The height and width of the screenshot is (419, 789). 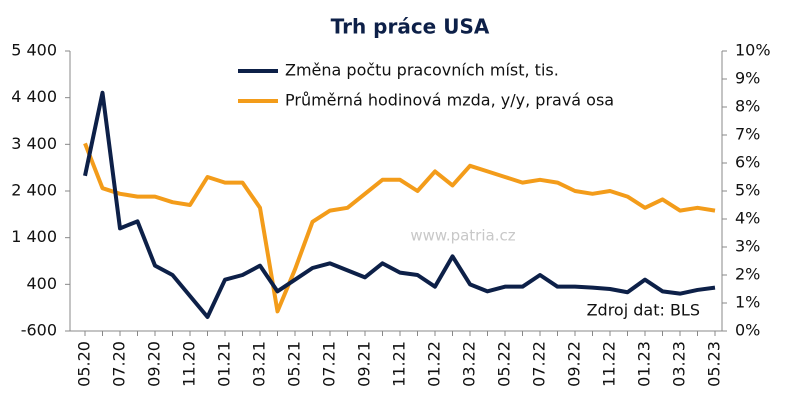 What do you see at coordinates (39, 330) in the screenshot?
I see `y-tick-label: -600` at bounding box center [39, 330].